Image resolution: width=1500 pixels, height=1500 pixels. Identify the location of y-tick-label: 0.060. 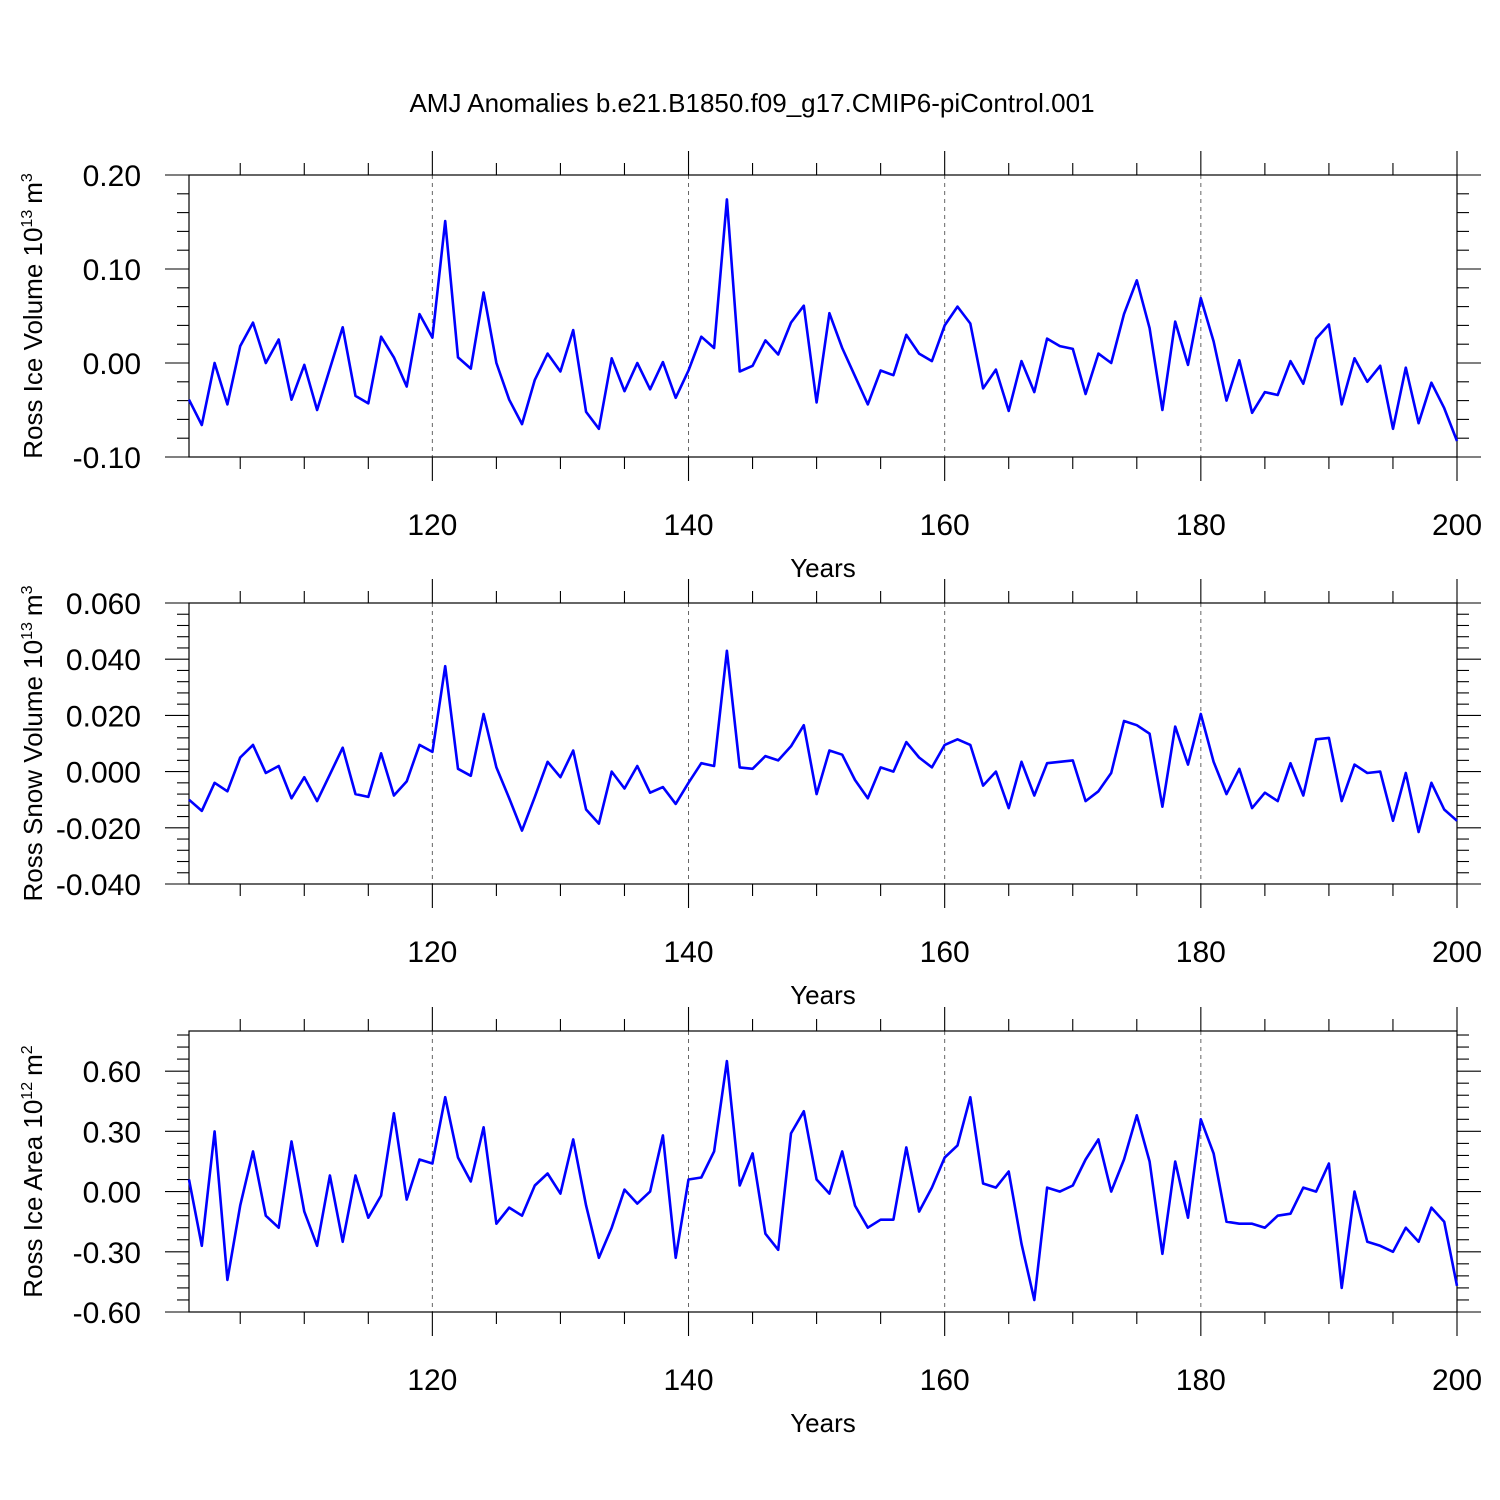
(103, 604).